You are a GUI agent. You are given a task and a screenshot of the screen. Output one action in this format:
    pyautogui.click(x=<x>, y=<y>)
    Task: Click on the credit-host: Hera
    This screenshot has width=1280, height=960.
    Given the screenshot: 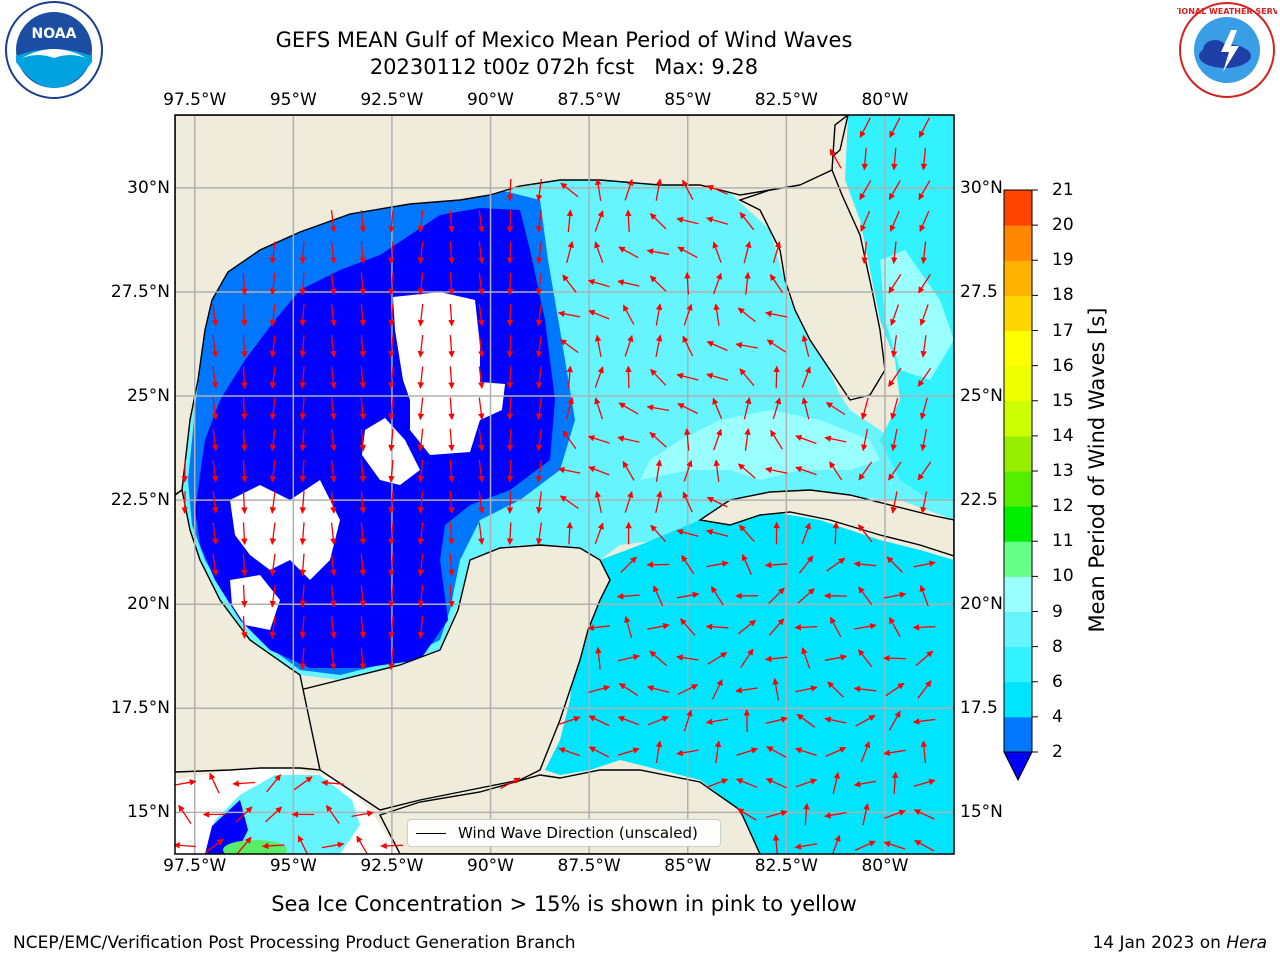 What is the action you would take?
    pyautogui.click(x=1246, y=943)
    